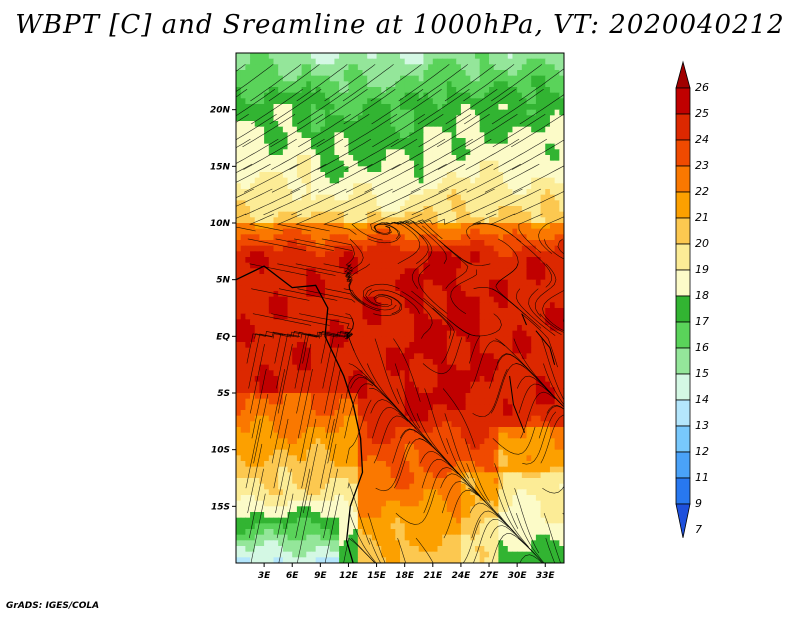  I want to click on colorbar-label: 17, so click(702, 321).